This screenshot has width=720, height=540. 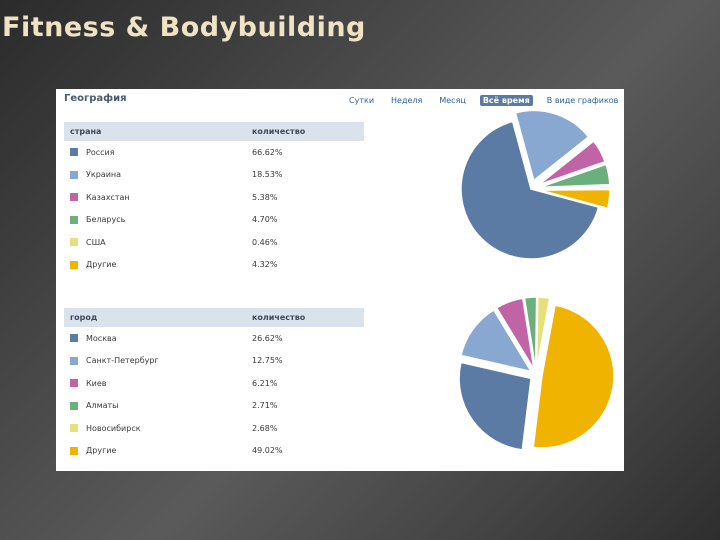 What do you see at coordinates (158, 197) in the screenshot?
I see `legend-cell: Казахстан` at bounding box center [158, 197].